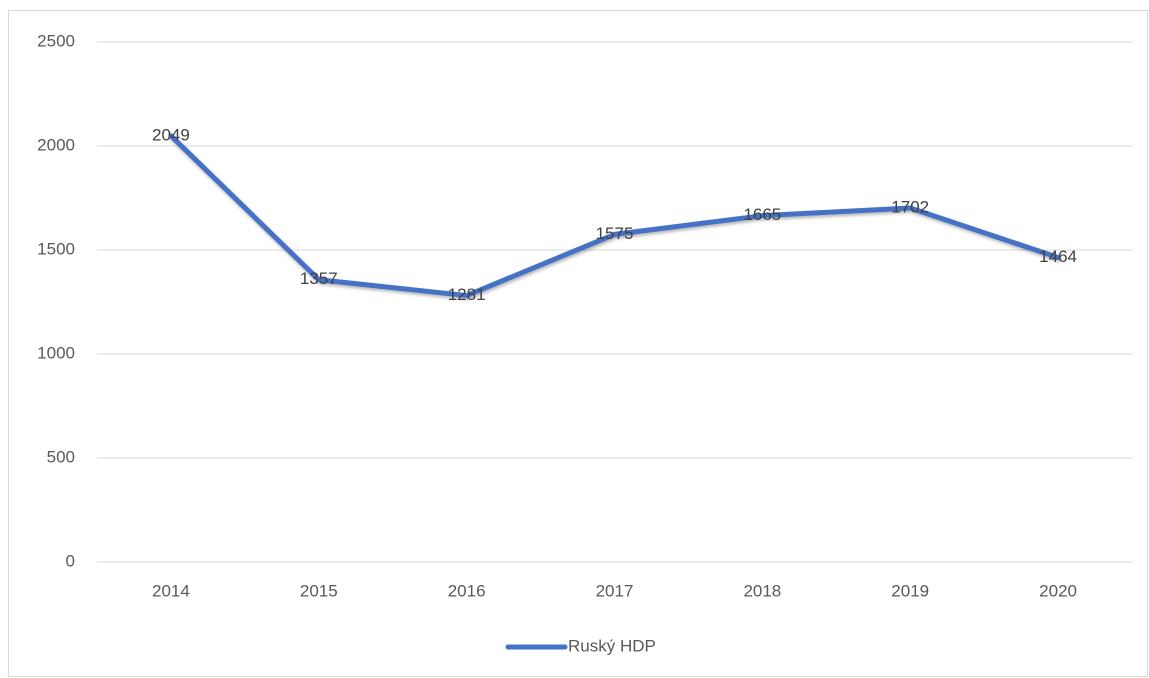 This screenshot has width=1149, height=678. I want to click on y-tick-label: 1000, so click(56, 352).